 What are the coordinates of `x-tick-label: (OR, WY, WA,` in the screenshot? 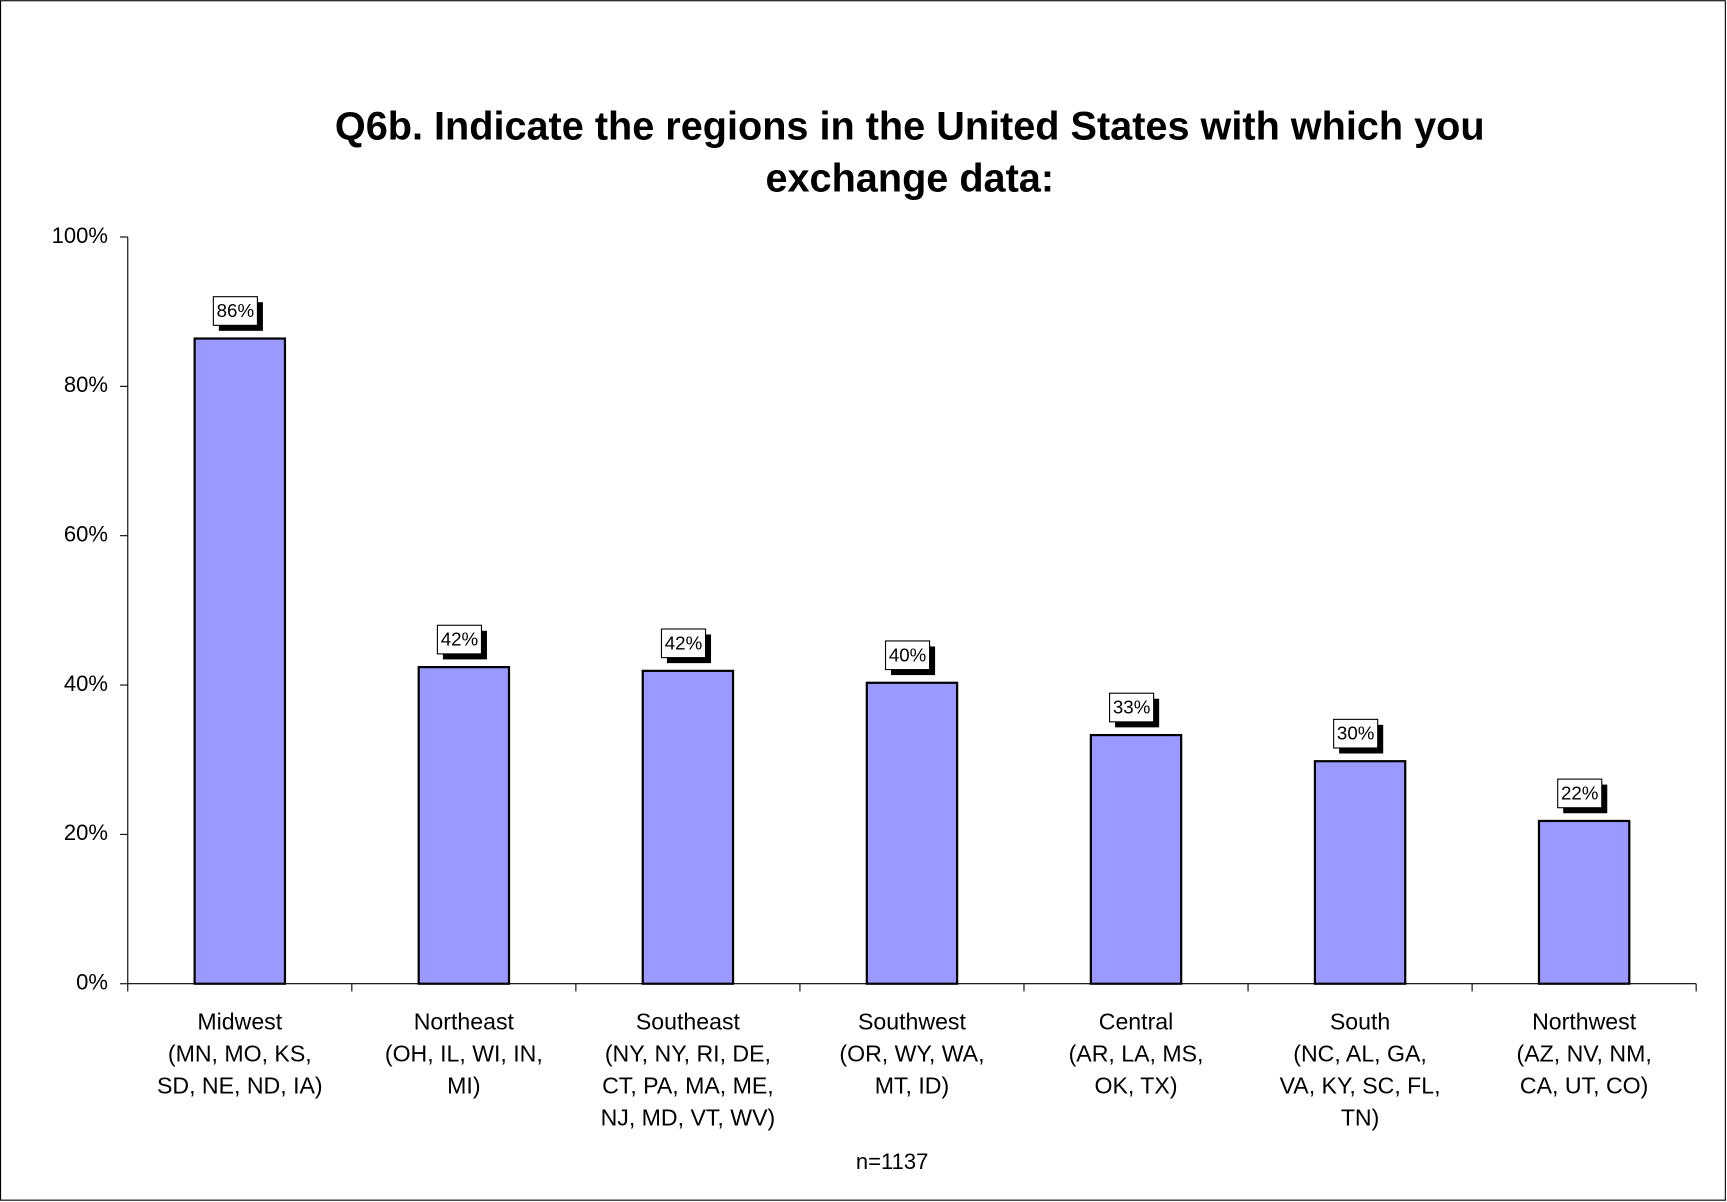 It's located at (911, 1053).